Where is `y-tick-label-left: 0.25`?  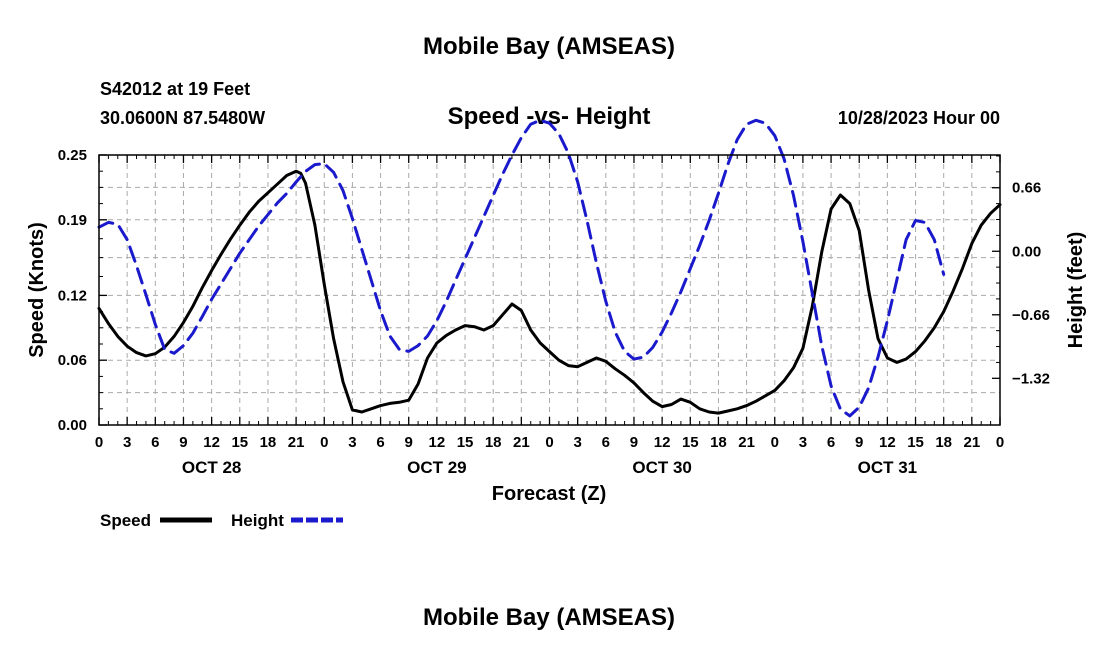
y-tick-label-left: 0.25 is located at coordinates (72, 155).